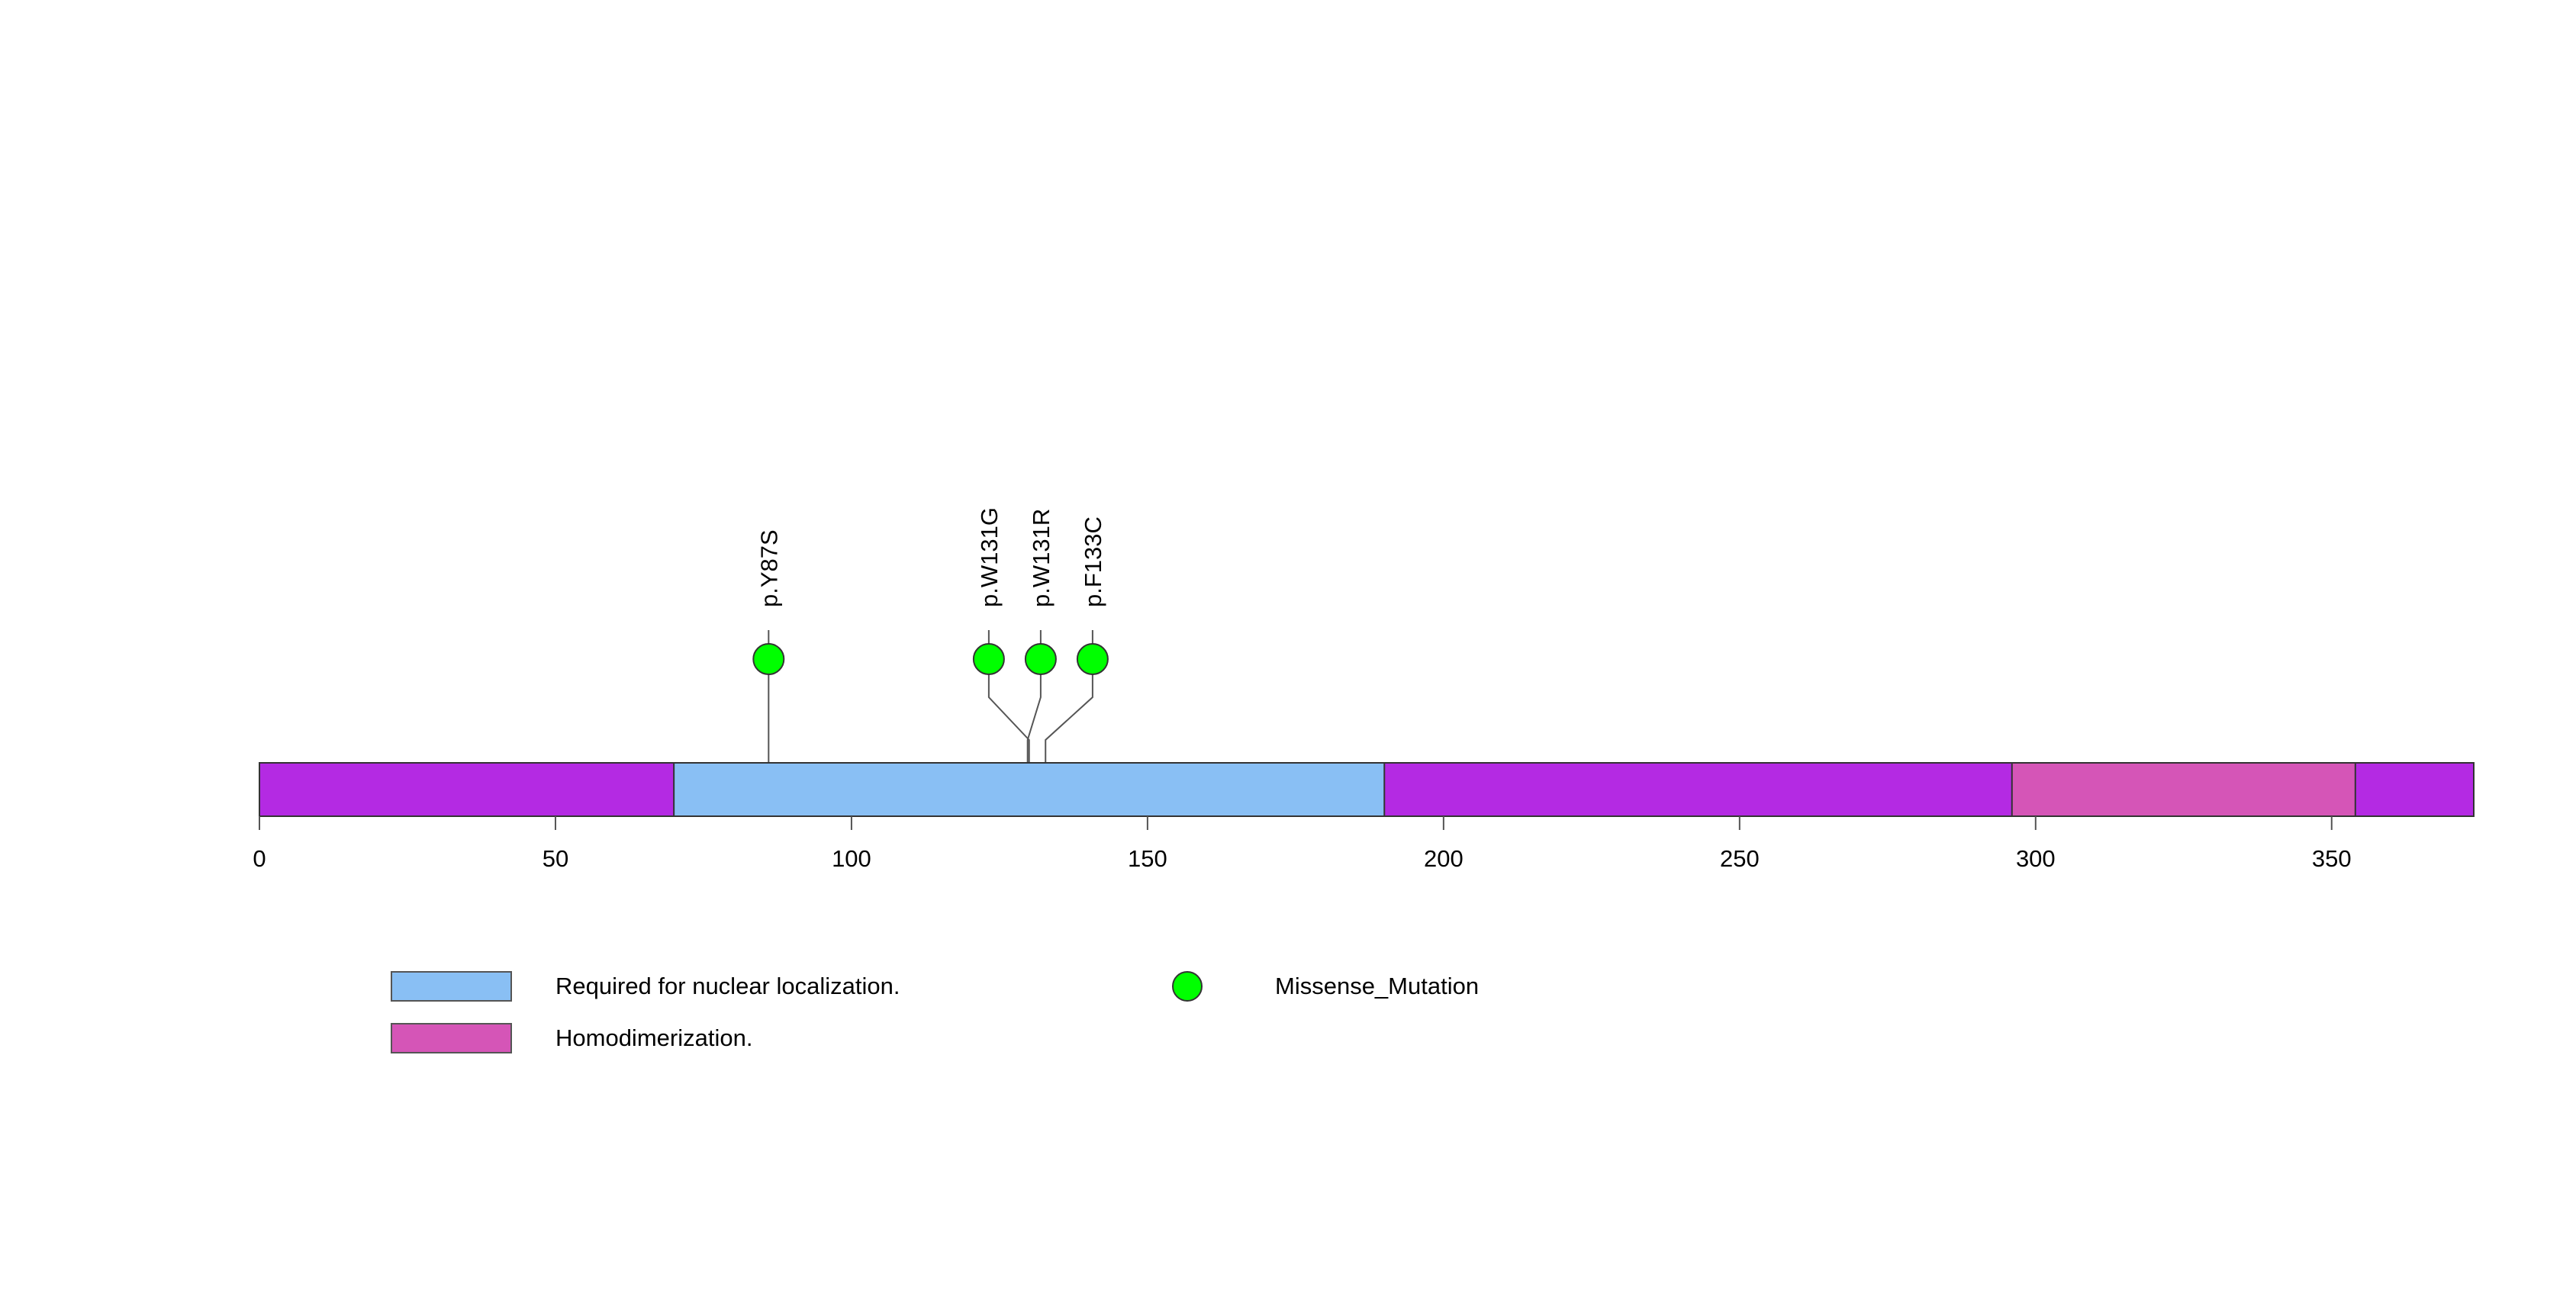  What do you see at coordinates (989, 557) in the screenshot?
I see `mutation-label-1: p.W131G` at bounding box center [989, 557].